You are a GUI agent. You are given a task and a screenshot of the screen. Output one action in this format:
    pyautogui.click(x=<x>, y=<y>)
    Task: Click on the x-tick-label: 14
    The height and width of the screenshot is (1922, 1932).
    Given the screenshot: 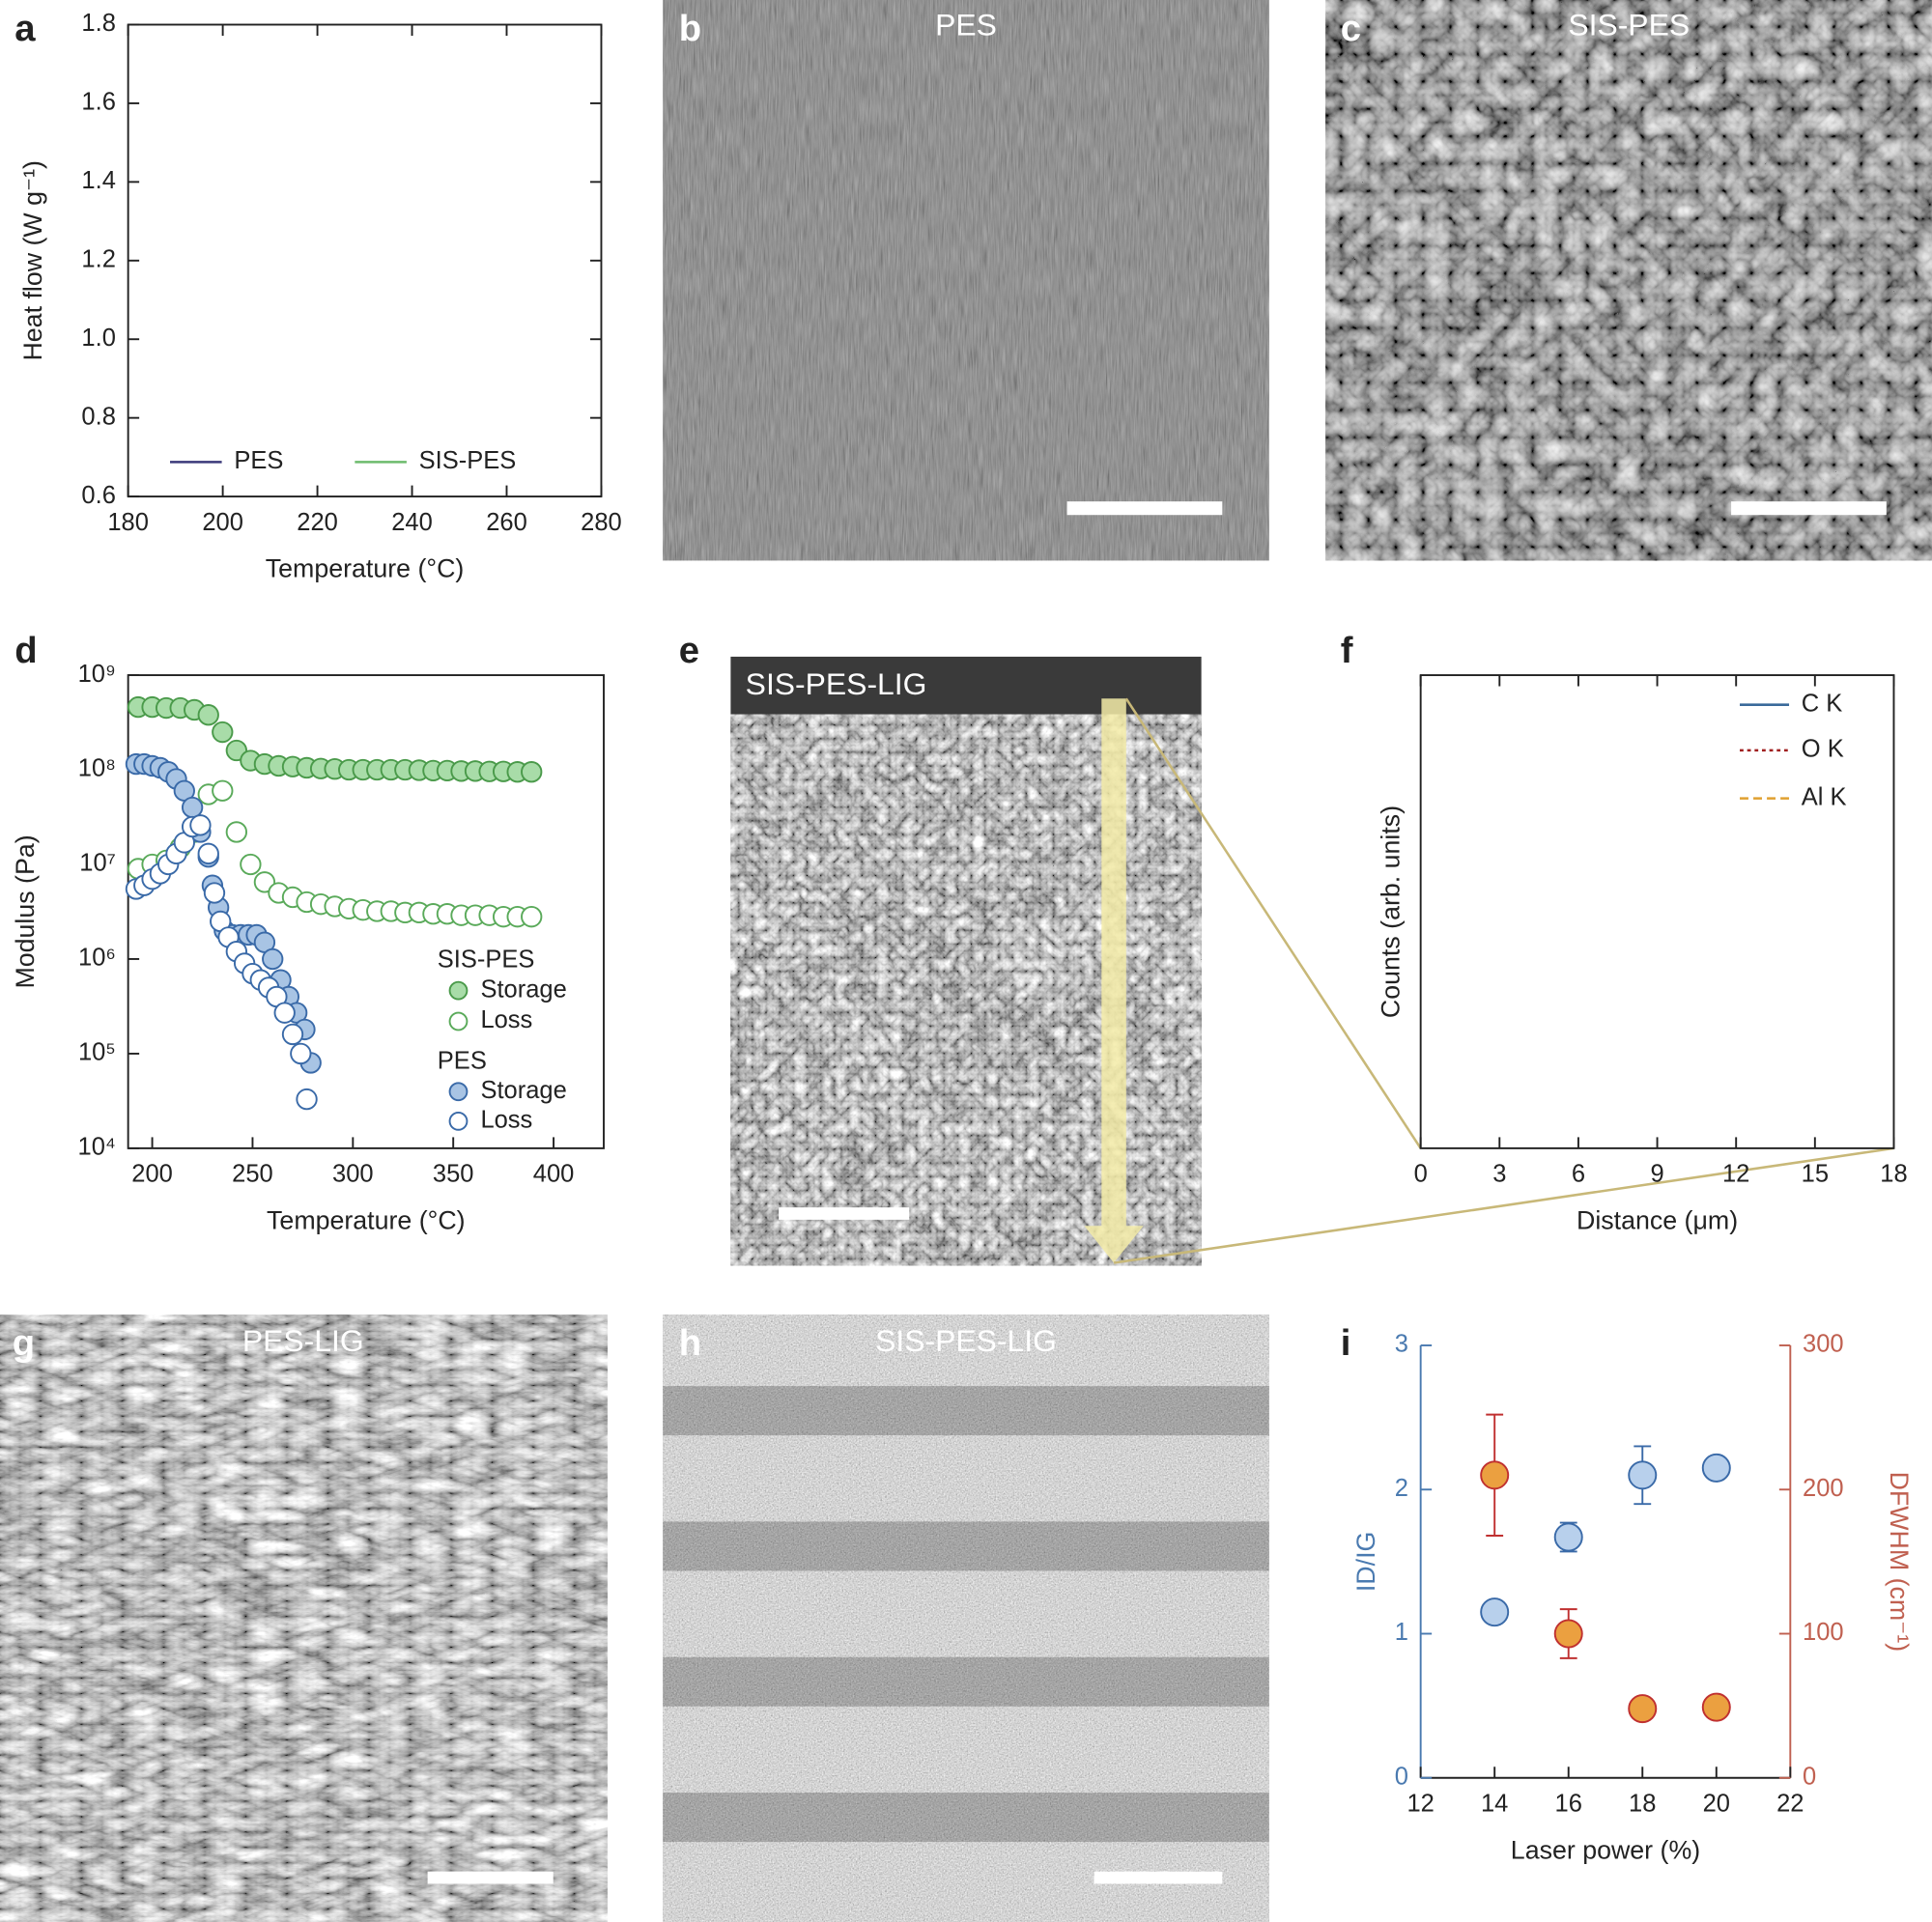 What is the action you would take?
    pyautogui.click(x=1494, y=1804)
    